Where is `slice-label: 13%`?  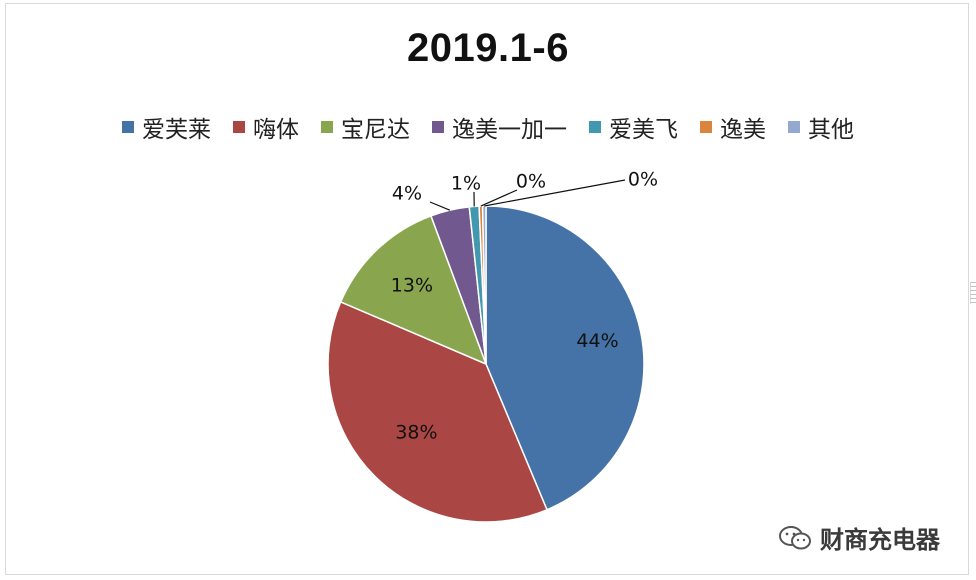
slice-label: 13% is located at coordinates (412, 286).